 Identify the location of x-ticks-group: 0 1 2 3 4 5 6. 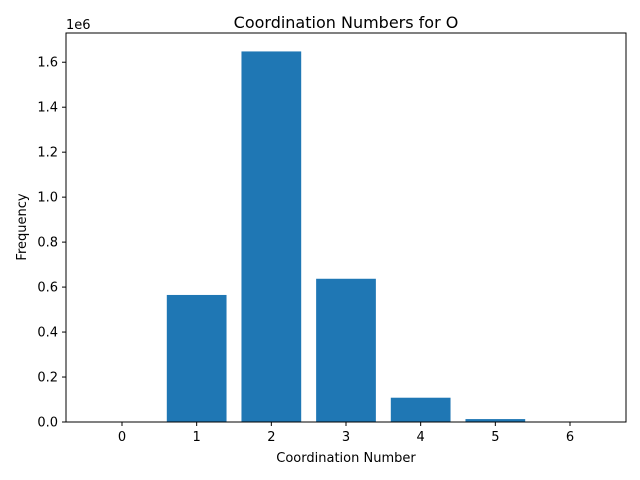
(346, 433).